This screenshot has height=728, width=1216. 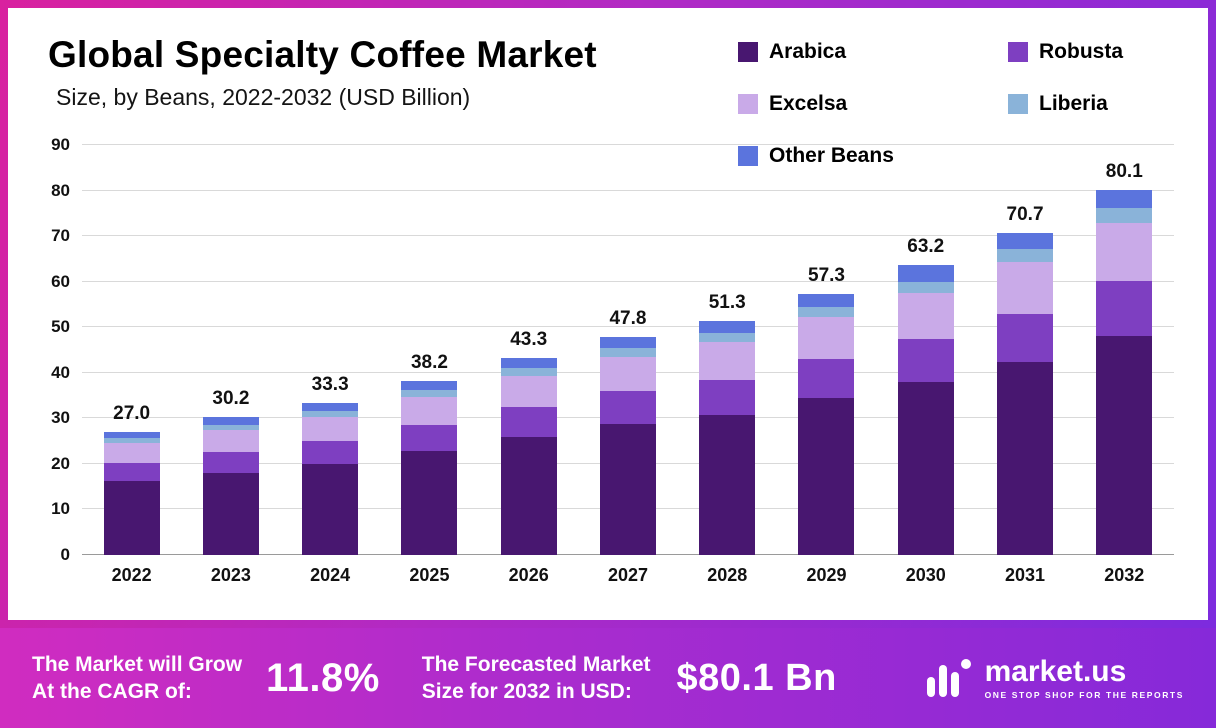 What do you see at coordinates (628, 319) in the screenshot?
I see `bar-total-label: 47.8` at bounding box center [628, 319].